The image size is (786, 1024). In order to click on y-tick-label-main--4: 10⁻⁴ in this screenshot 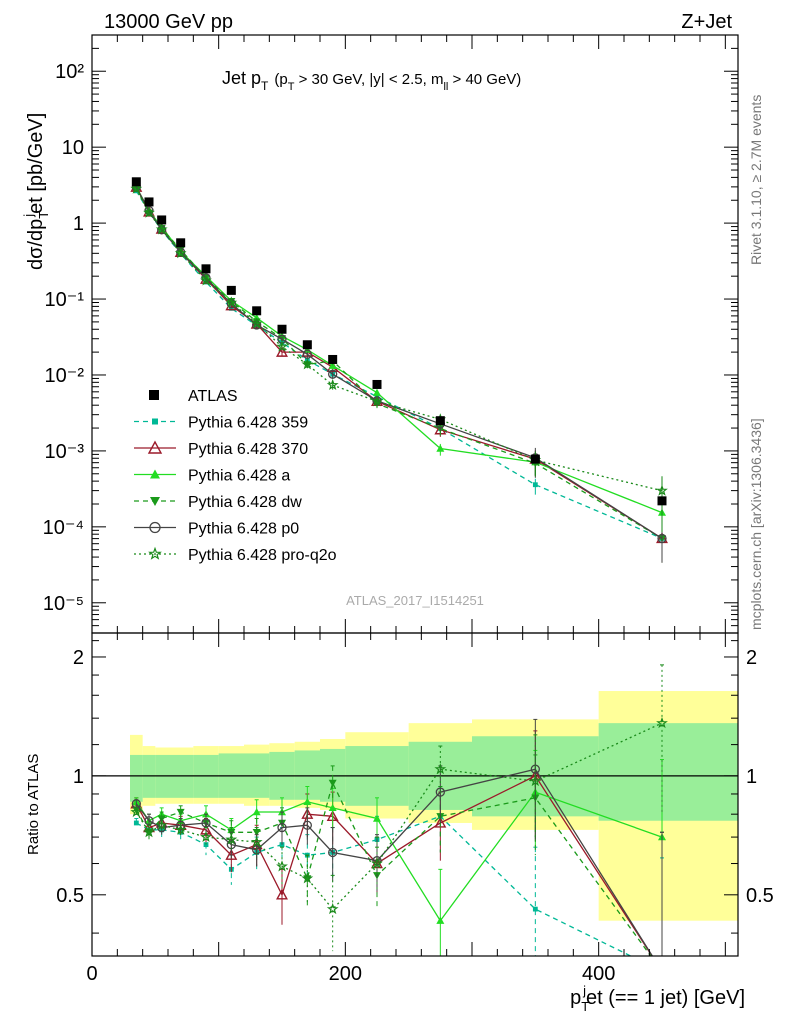, I will do `click(63, 528)`.